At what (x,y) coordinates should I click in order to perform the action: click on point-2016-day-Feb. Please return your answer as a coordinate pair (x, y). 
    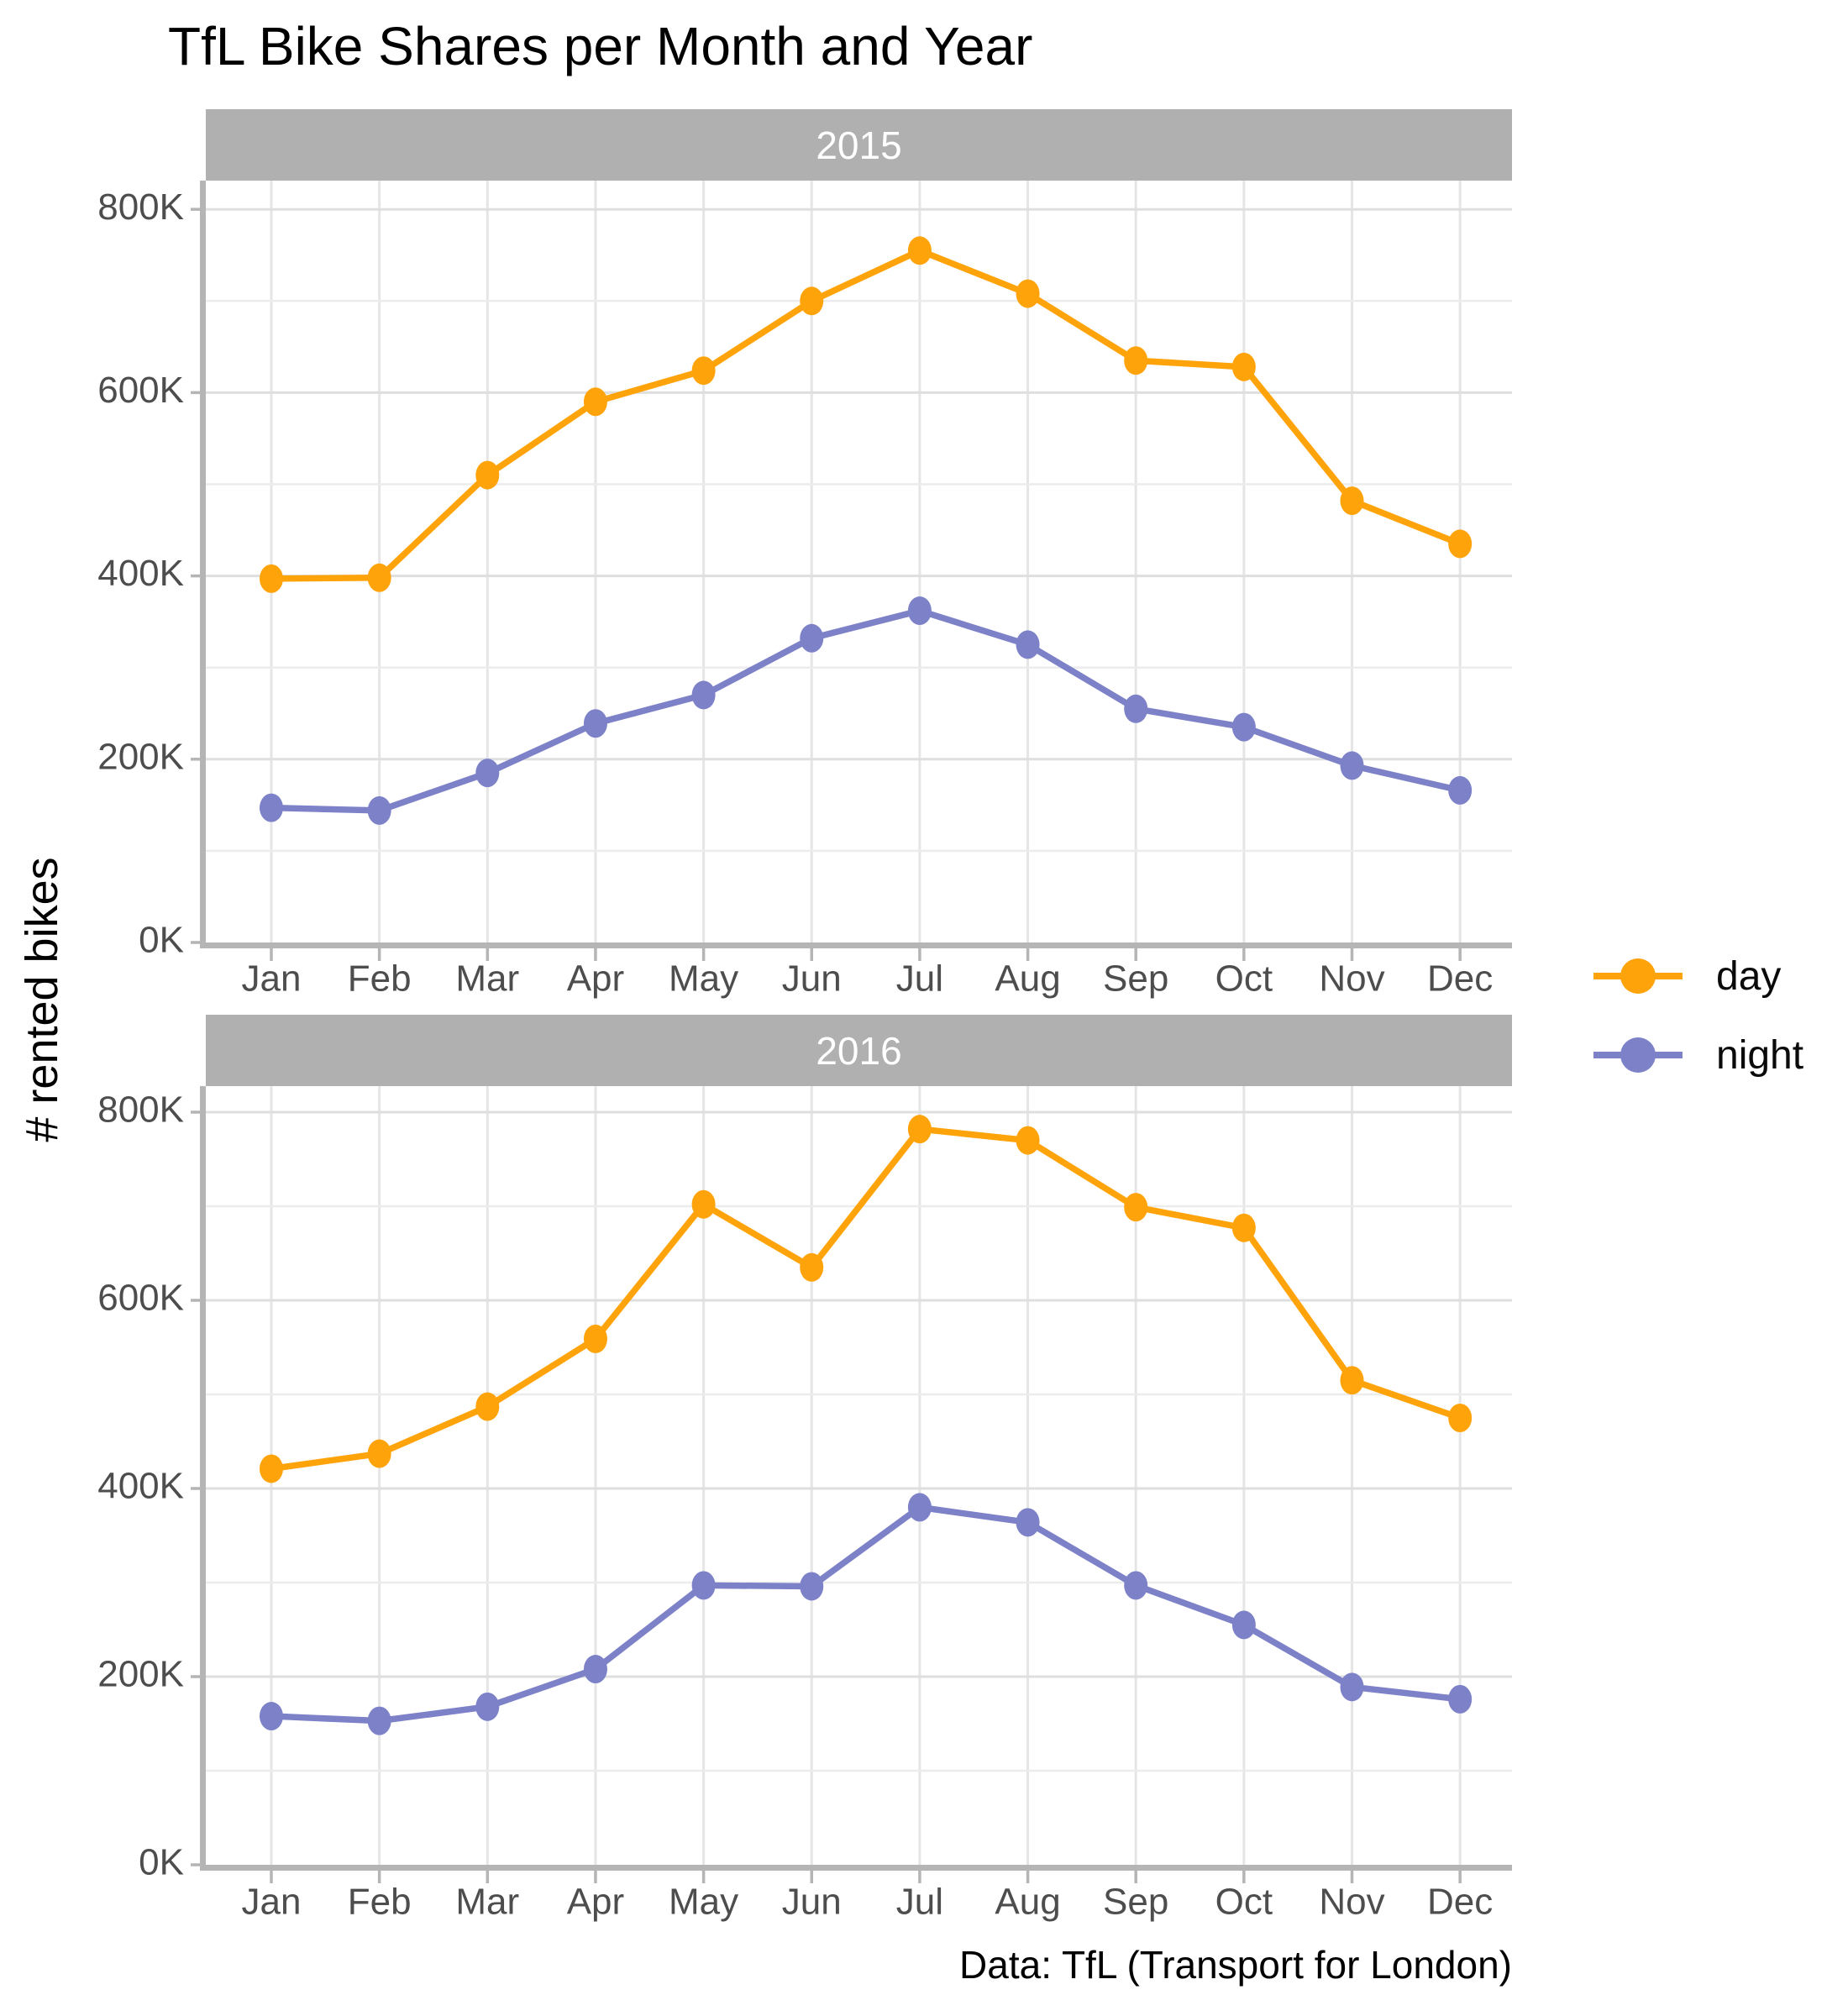
    Looking at the image, I should click on (379, 1453).